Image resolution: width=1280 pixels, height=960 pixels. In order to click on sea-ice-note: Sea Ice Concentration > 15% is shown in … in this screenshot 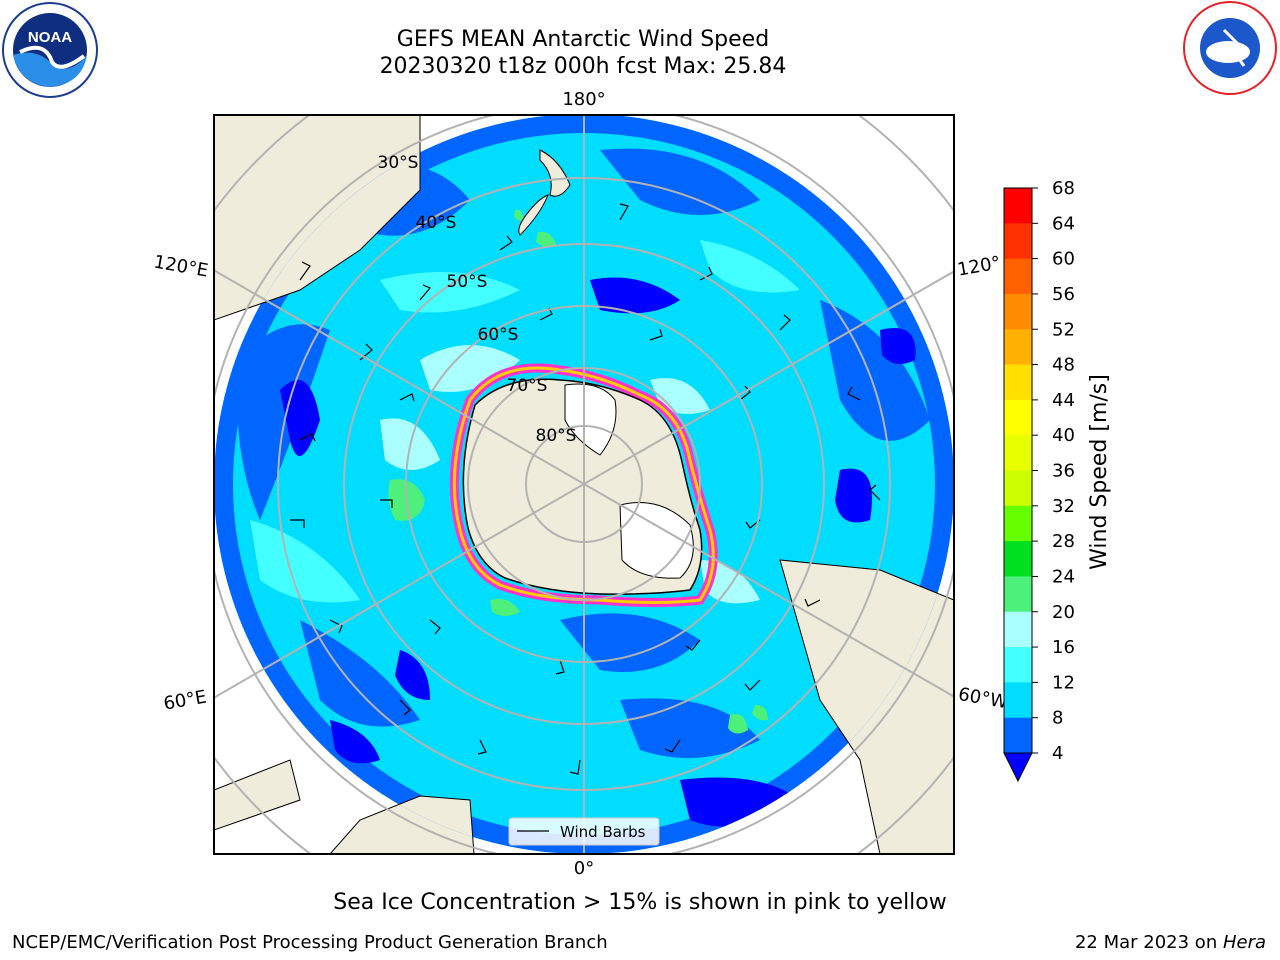, I will do `click(640, 902)`.